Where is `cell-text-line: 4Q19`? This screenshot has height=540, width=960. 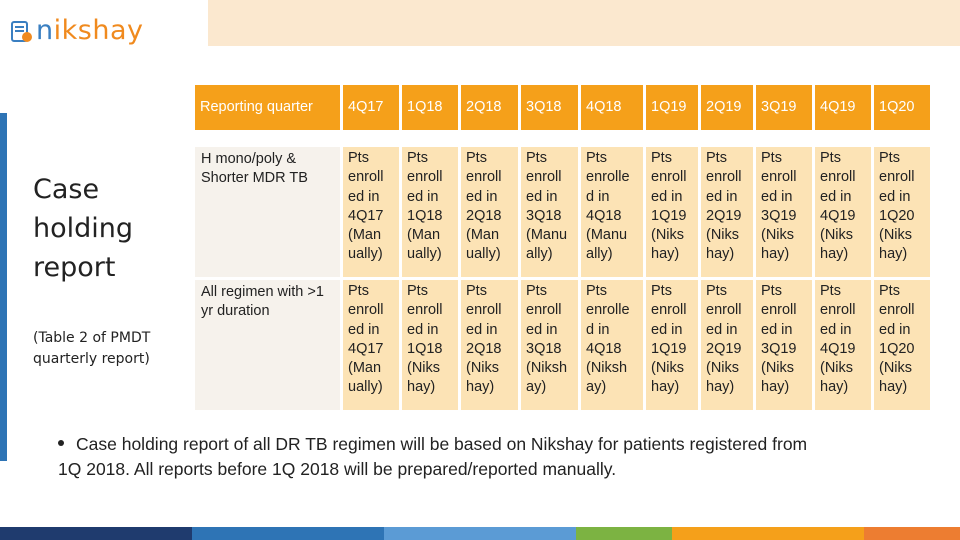 cell-text-line: 4Q19 is located at coordinates (838, 215).